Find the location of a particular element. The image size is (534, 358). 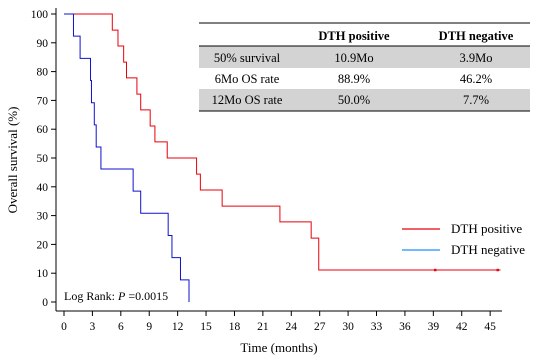

y-tick-label: 20 is located at coordinates (43, 245).